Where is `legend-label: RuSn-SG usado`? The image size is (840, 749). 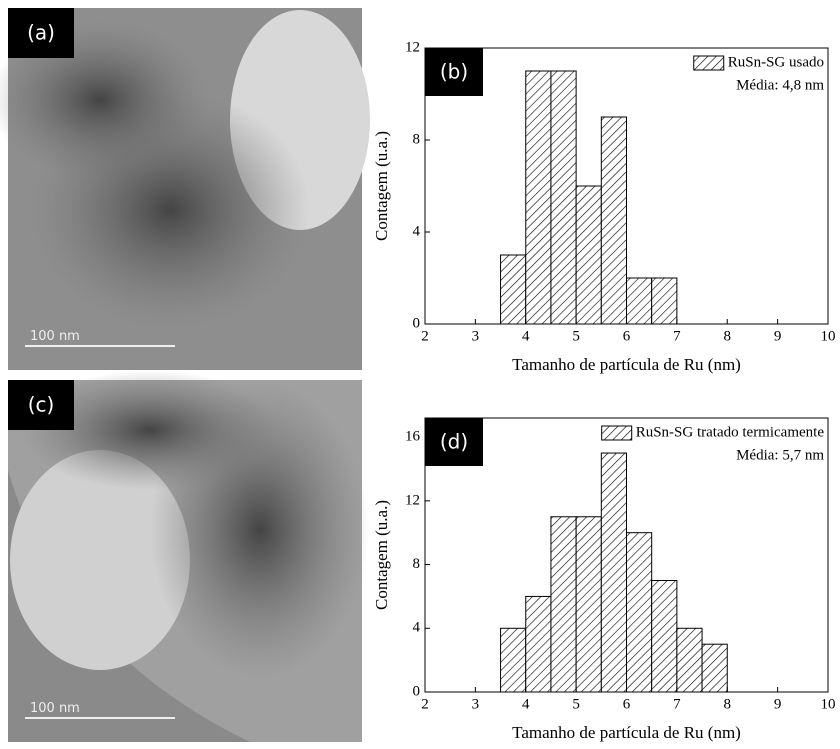
legend-label: RuSn-SG usado is located at coordinates (776, 62).